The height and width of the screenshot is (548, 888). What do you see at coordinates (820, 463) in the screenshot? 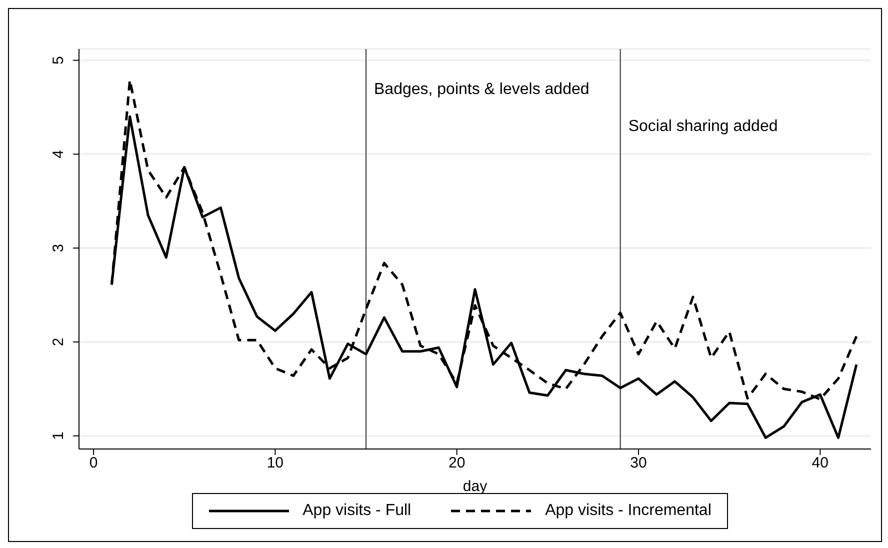
I see `x-tick-label: 40` at bounding box center [820, 463].